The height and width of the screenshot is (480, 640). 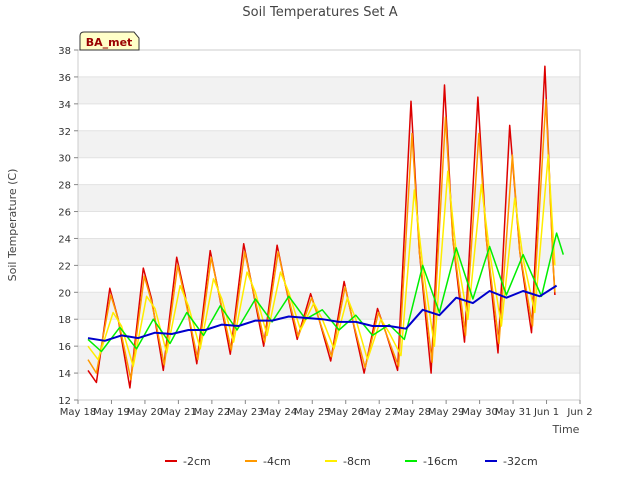 What do you see at coordinates (64, 374) in the screenshot?
I see `y-tick-label: 14` at bounding box center [64, 374].